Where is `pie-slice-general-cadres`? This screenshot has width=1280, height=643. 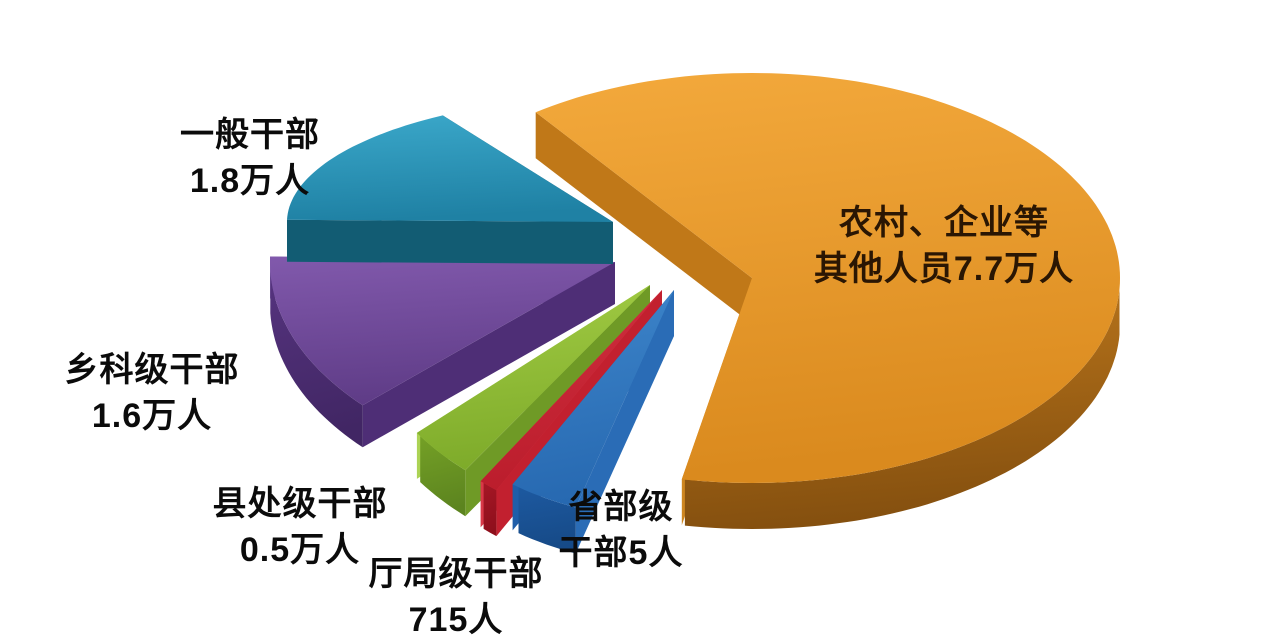
pie-slice-general-cadres is located at coordinates (450, 190).